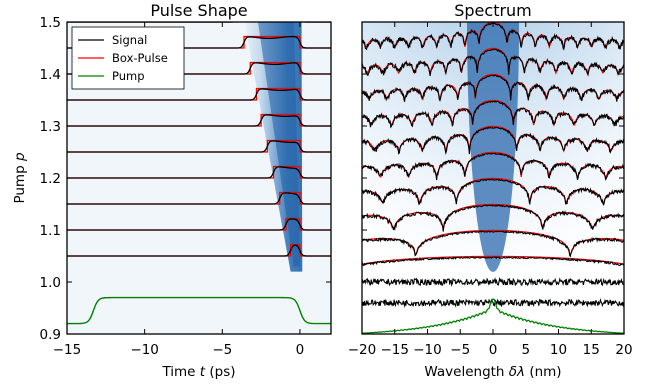 The image size is (656, 388). I want to click on x-tick-label: 15, so click(591, 350).